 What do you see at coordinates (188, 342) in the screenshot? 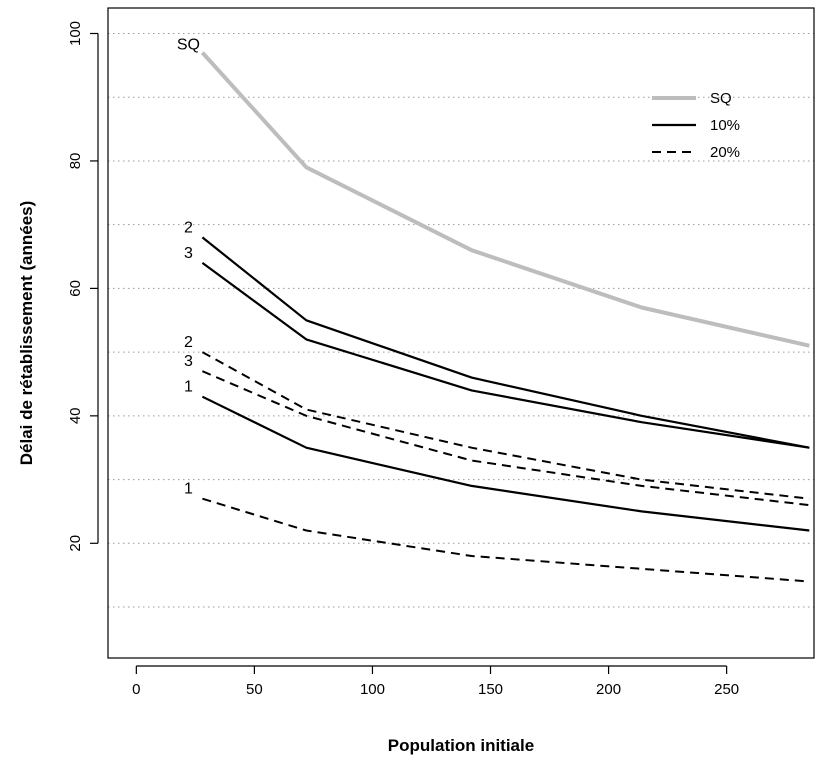
I see `series-label-4: 2` at bounding box center [188, 342].